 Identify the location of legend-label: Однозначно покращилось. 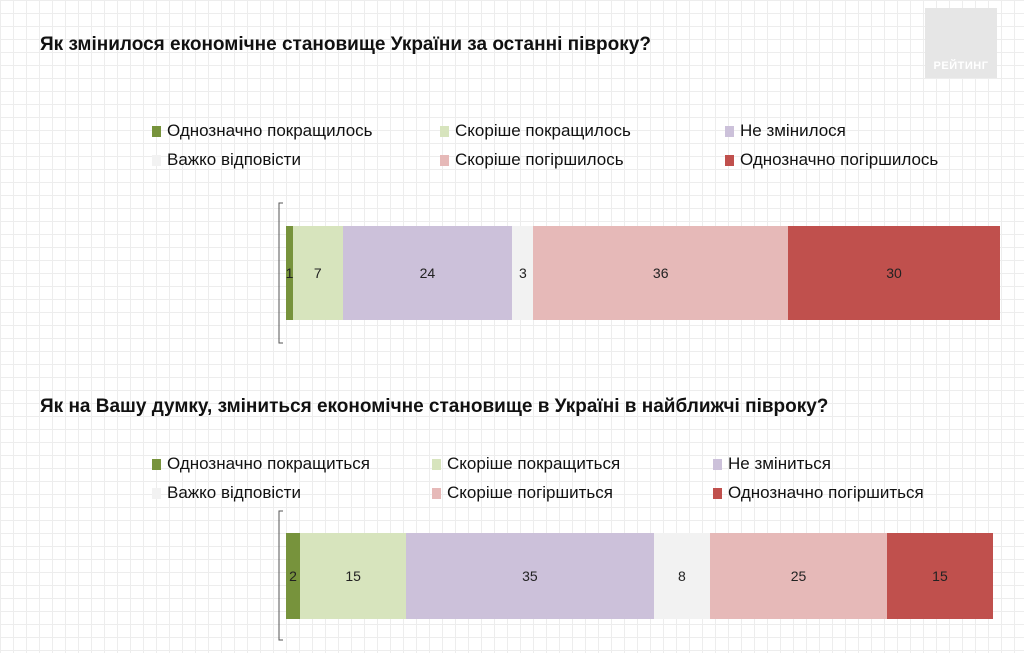
(270, 130).